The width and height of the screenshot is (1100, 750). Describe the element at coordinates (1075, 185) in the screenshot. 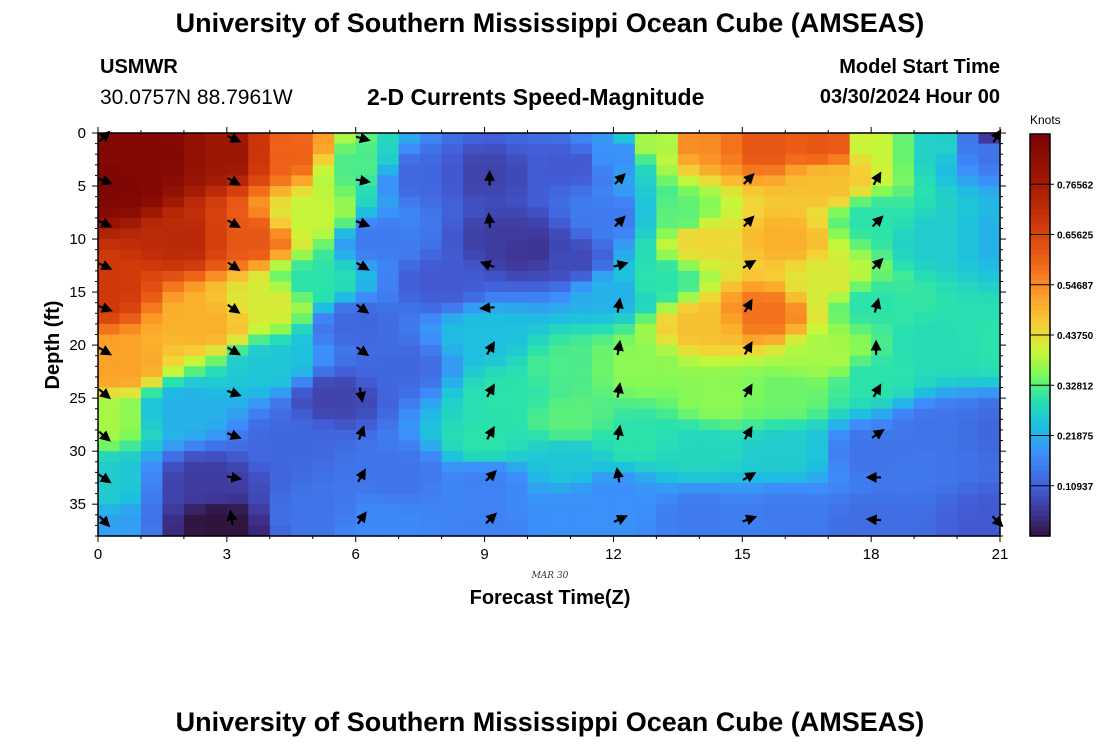

I see `colorbar-tick-label: 0.76562` at that location.